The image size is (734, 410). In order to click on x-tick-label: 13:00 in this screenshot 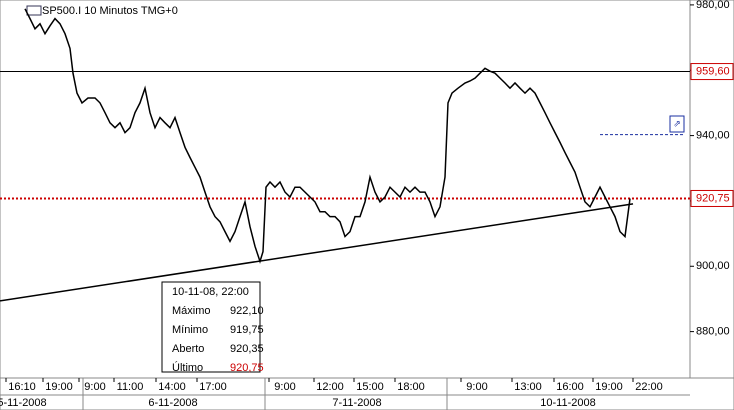, I will do `click(528, 387)`.